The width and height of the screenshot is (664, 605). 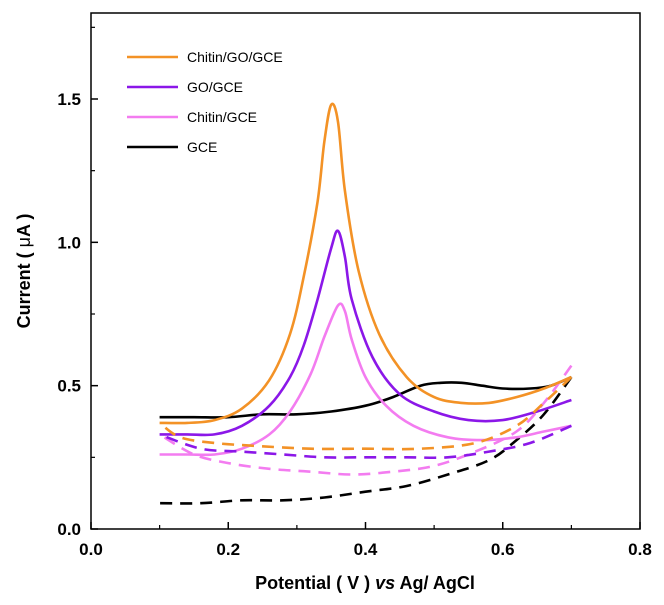 I want to click on y-tick-label: 1.0, so click(x=69, y=242).